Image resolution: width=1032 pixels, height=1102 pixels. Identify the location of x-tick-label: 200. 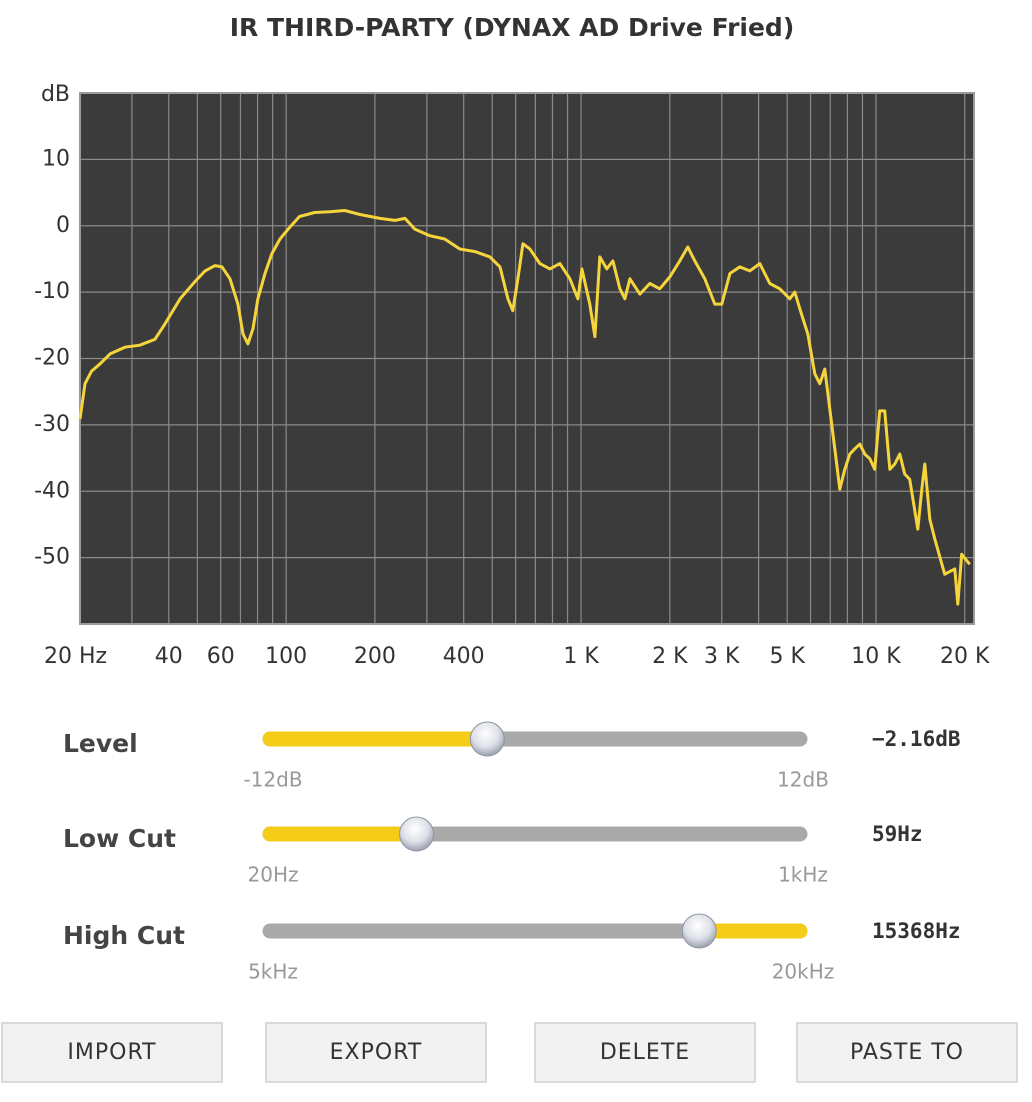
(375, 656).